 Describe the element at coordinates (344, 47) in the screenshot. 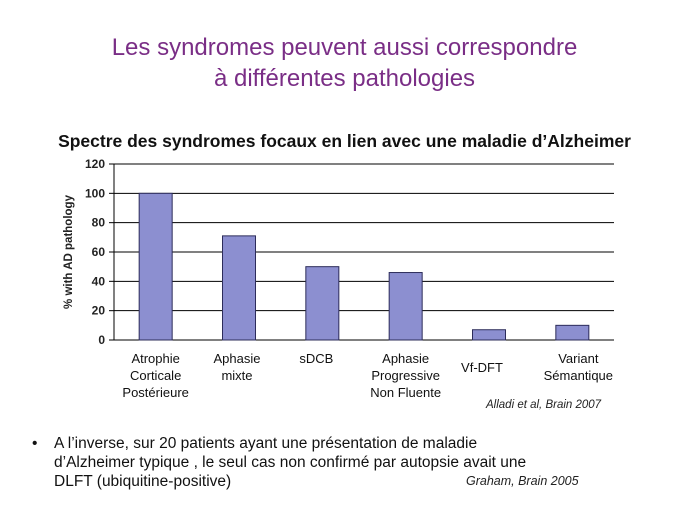

I see `slide-title-line-1: Les syndromes peuvent aussi correspondre` at that location.